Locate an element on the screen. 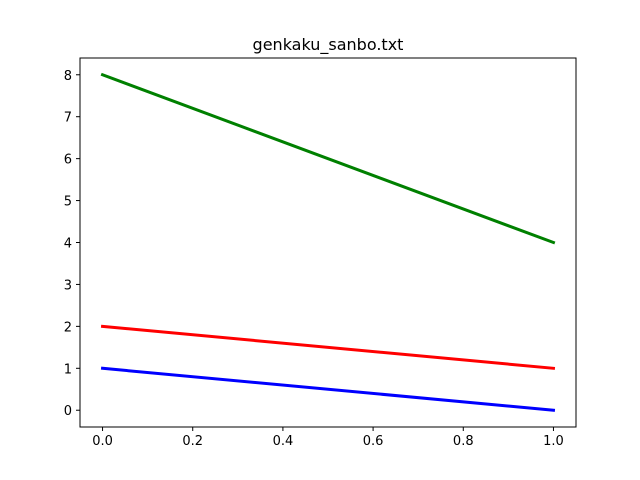  y-tick-label: 8 is located at coordinates (68, 76).